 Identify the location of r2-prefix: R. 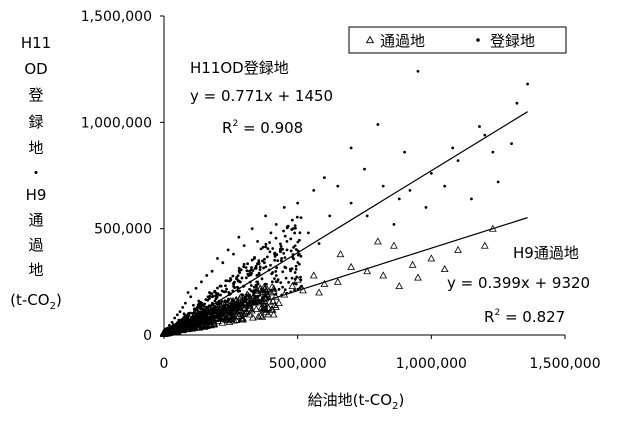
(227, 128).